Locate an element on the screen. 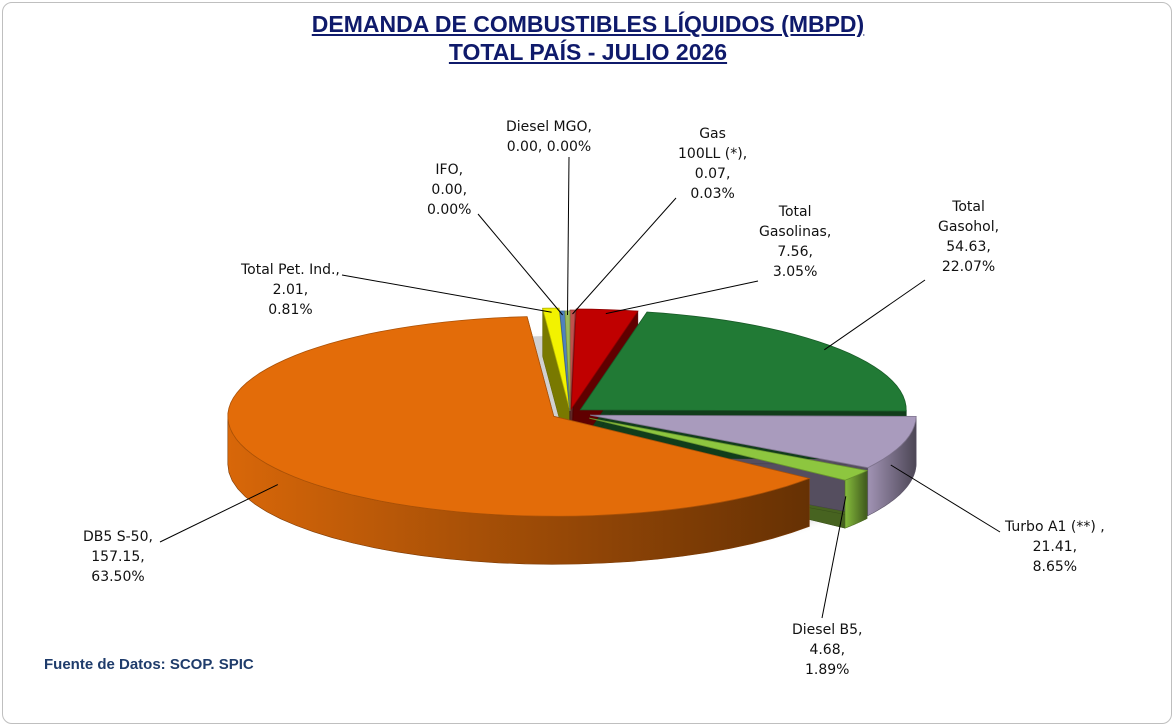 This screenshot has height=728, width=1176. data-label: Total Pet. Ind., 2.01, 0.81% is located at coordinates (290, 290).